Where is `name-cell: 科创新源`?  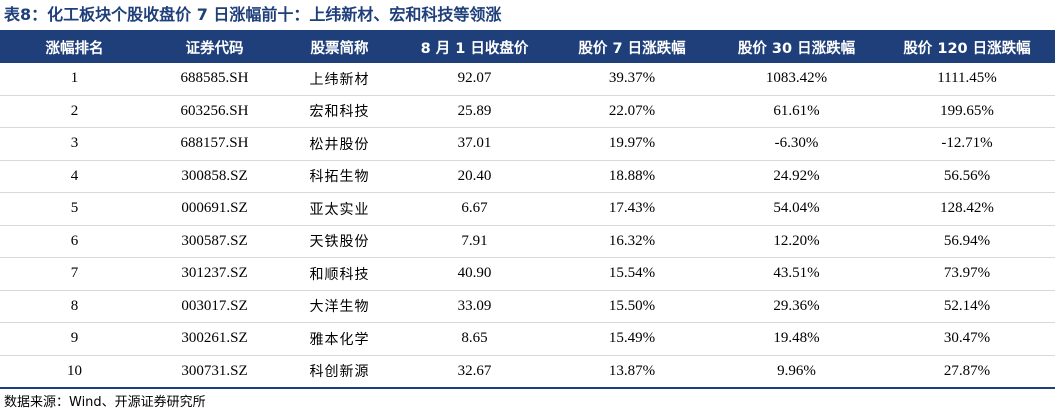
name-cell: 科创新源 is located at coordinates (339, 372).